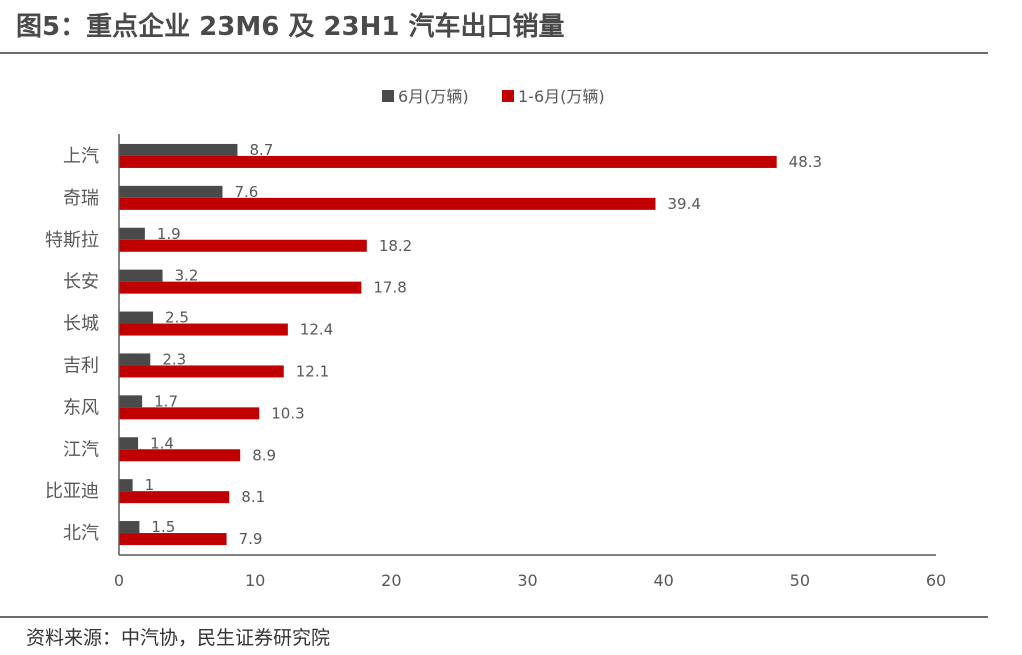 This screenshot has width=1022, height=655. Describe the element at coordinates (255, 580) in the screenshot. I see `x-tick-label-2: 10` at that location.